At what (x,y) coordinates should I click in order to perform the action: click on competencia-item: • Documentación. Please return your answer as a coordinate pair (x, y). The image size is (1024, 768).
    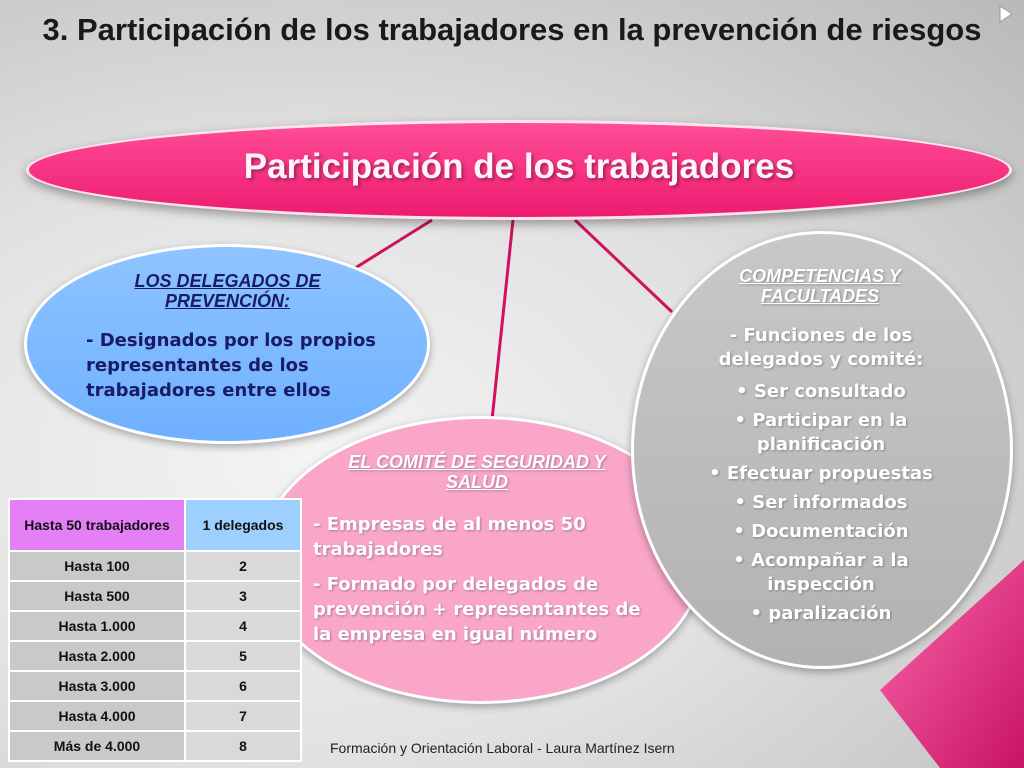
    Looking at the image, I should click on (821, 531).